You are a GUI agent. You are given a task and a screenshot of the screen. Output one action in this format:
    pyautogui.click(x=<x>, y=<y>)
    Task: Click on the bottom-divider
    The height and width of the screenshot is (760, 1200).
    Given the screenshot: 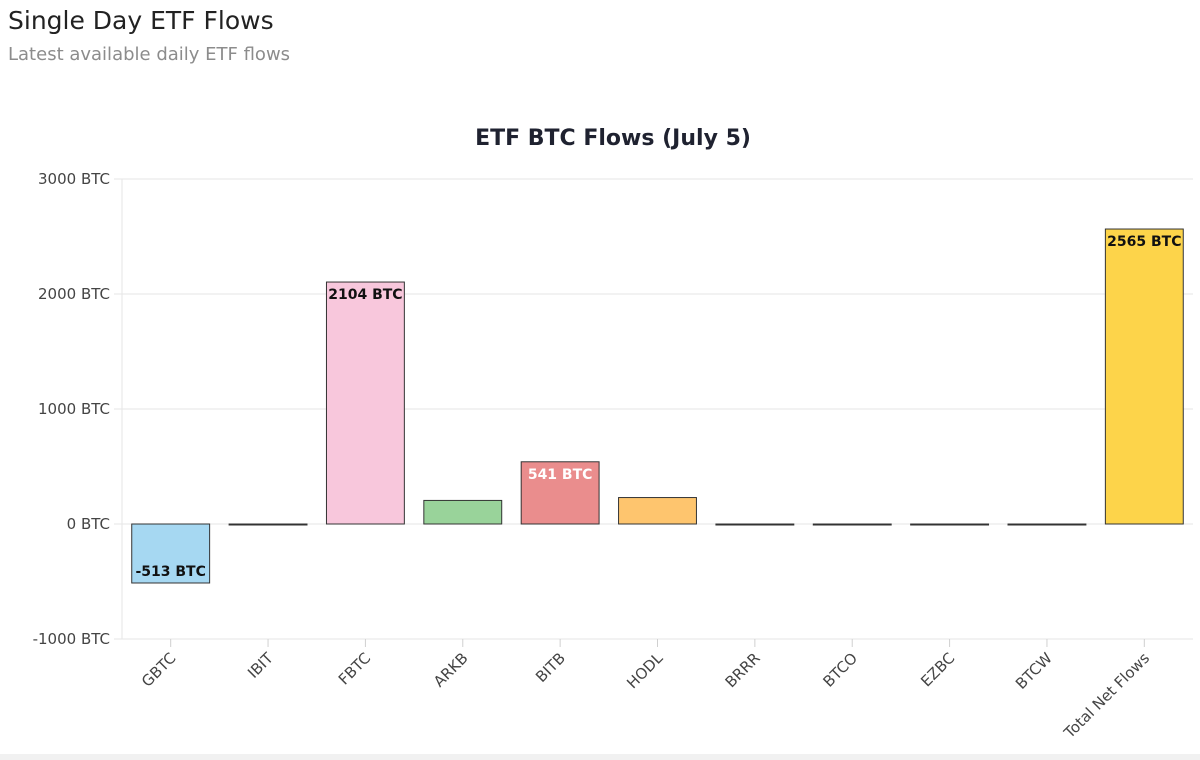 What is the action you would take?
    pyautogui.click(x=600, y=757)
    